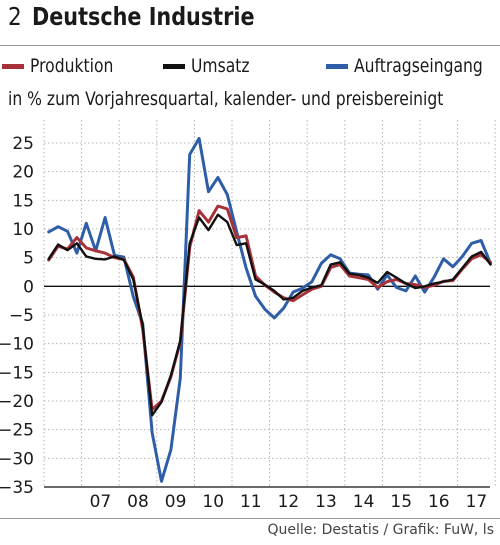  Describe the element at coordinates (17, 373) in the screenshot. I see `y-tick-label: −15` at that location.